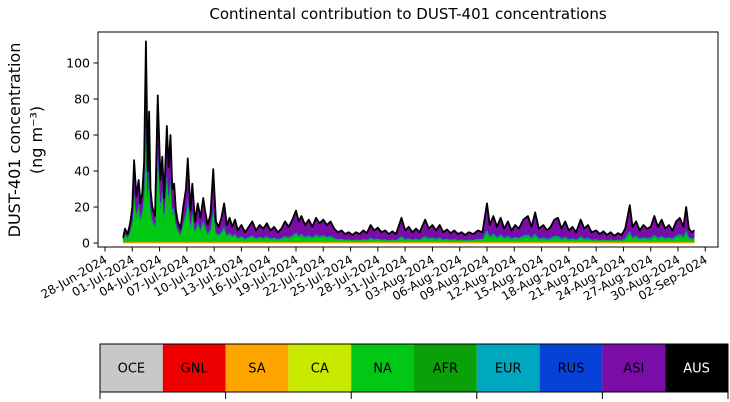 This screenshot has height=402, width=730. Describe the element at coordinates (82, 171) in the screenshot. I see `y-tick-label: 40` at that location.